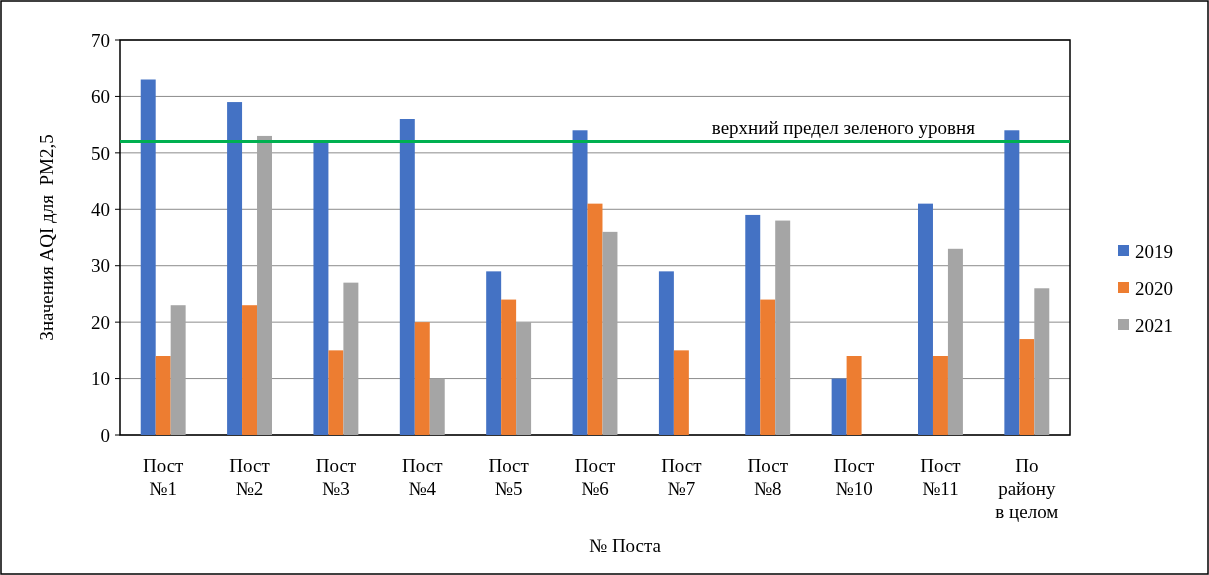 The width and height of the screenshot is (1209, 575). I want to click on ref-line-label: верхний предел зеленого уровня, so click(843, 127).